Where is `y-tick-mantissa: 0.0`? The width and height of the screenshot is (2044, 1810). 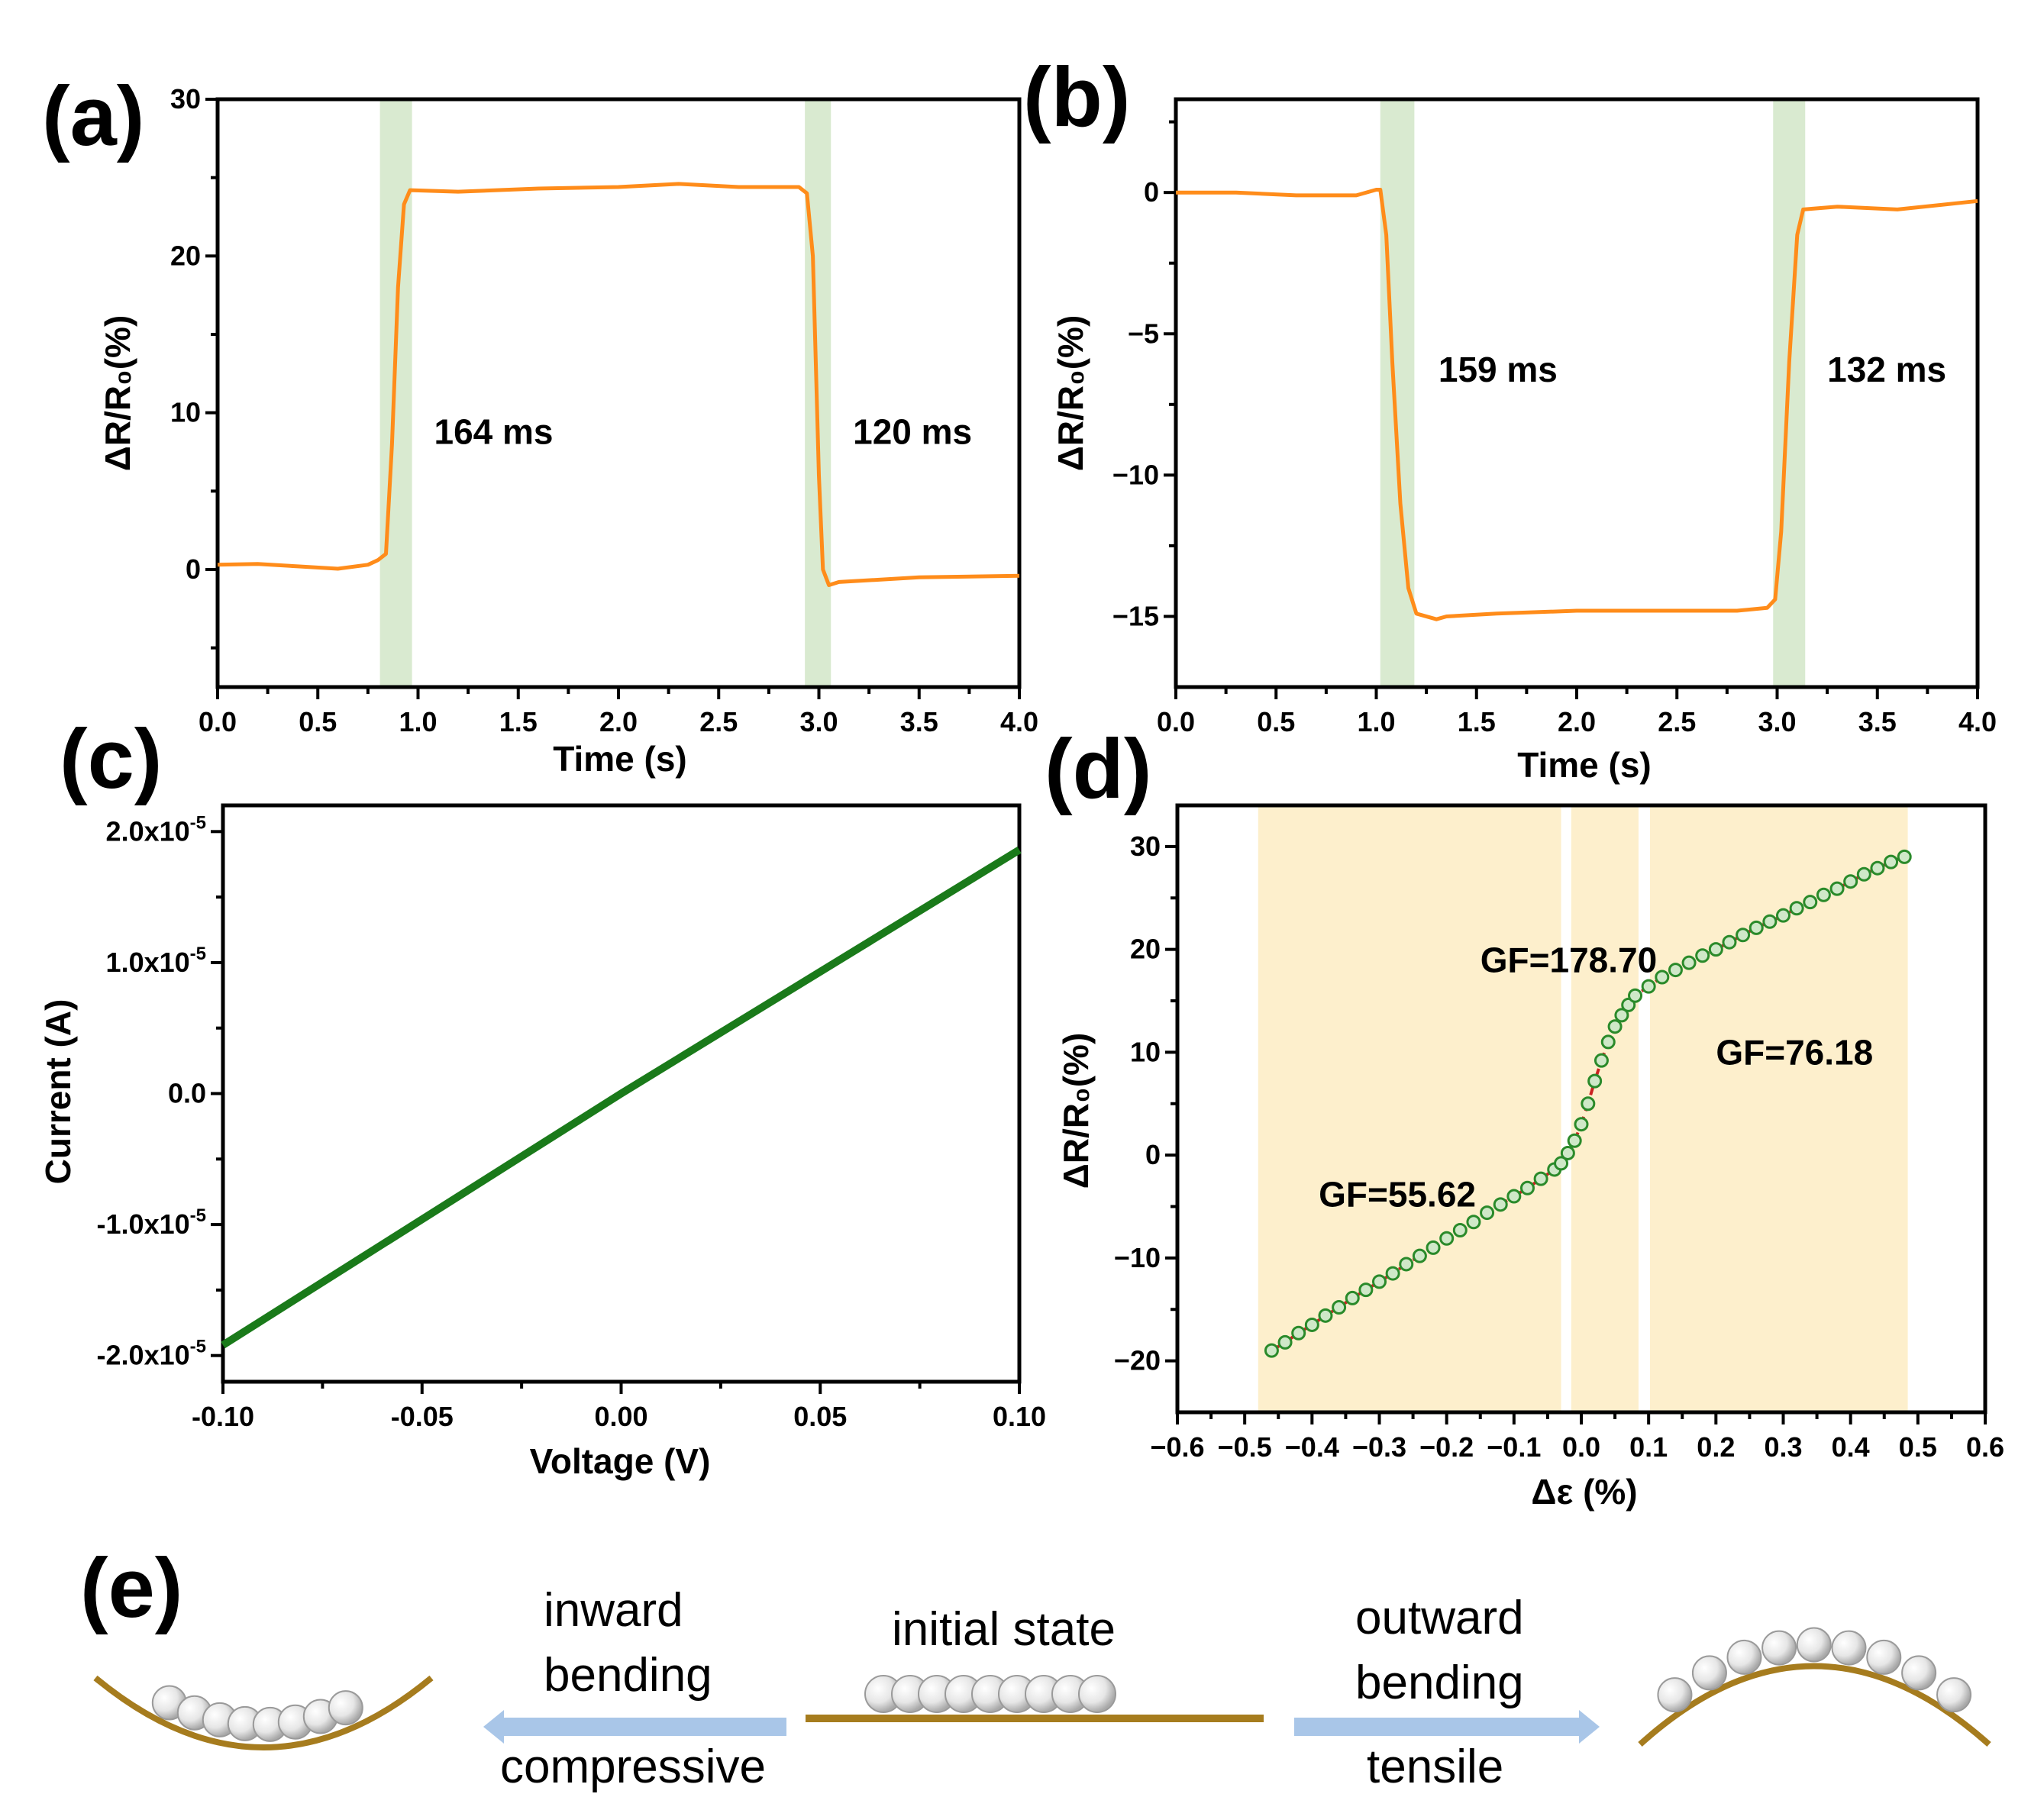 y-tick-mantissa: 0.0 is located at coordinates (187, 1093).